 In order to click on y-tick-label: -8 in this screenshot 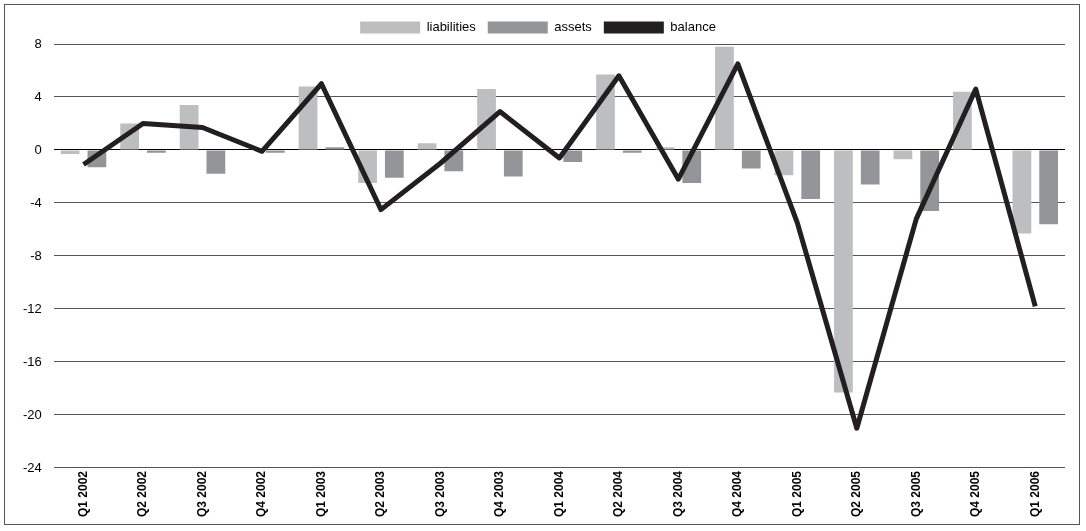, I will do `click(36, 255)`.